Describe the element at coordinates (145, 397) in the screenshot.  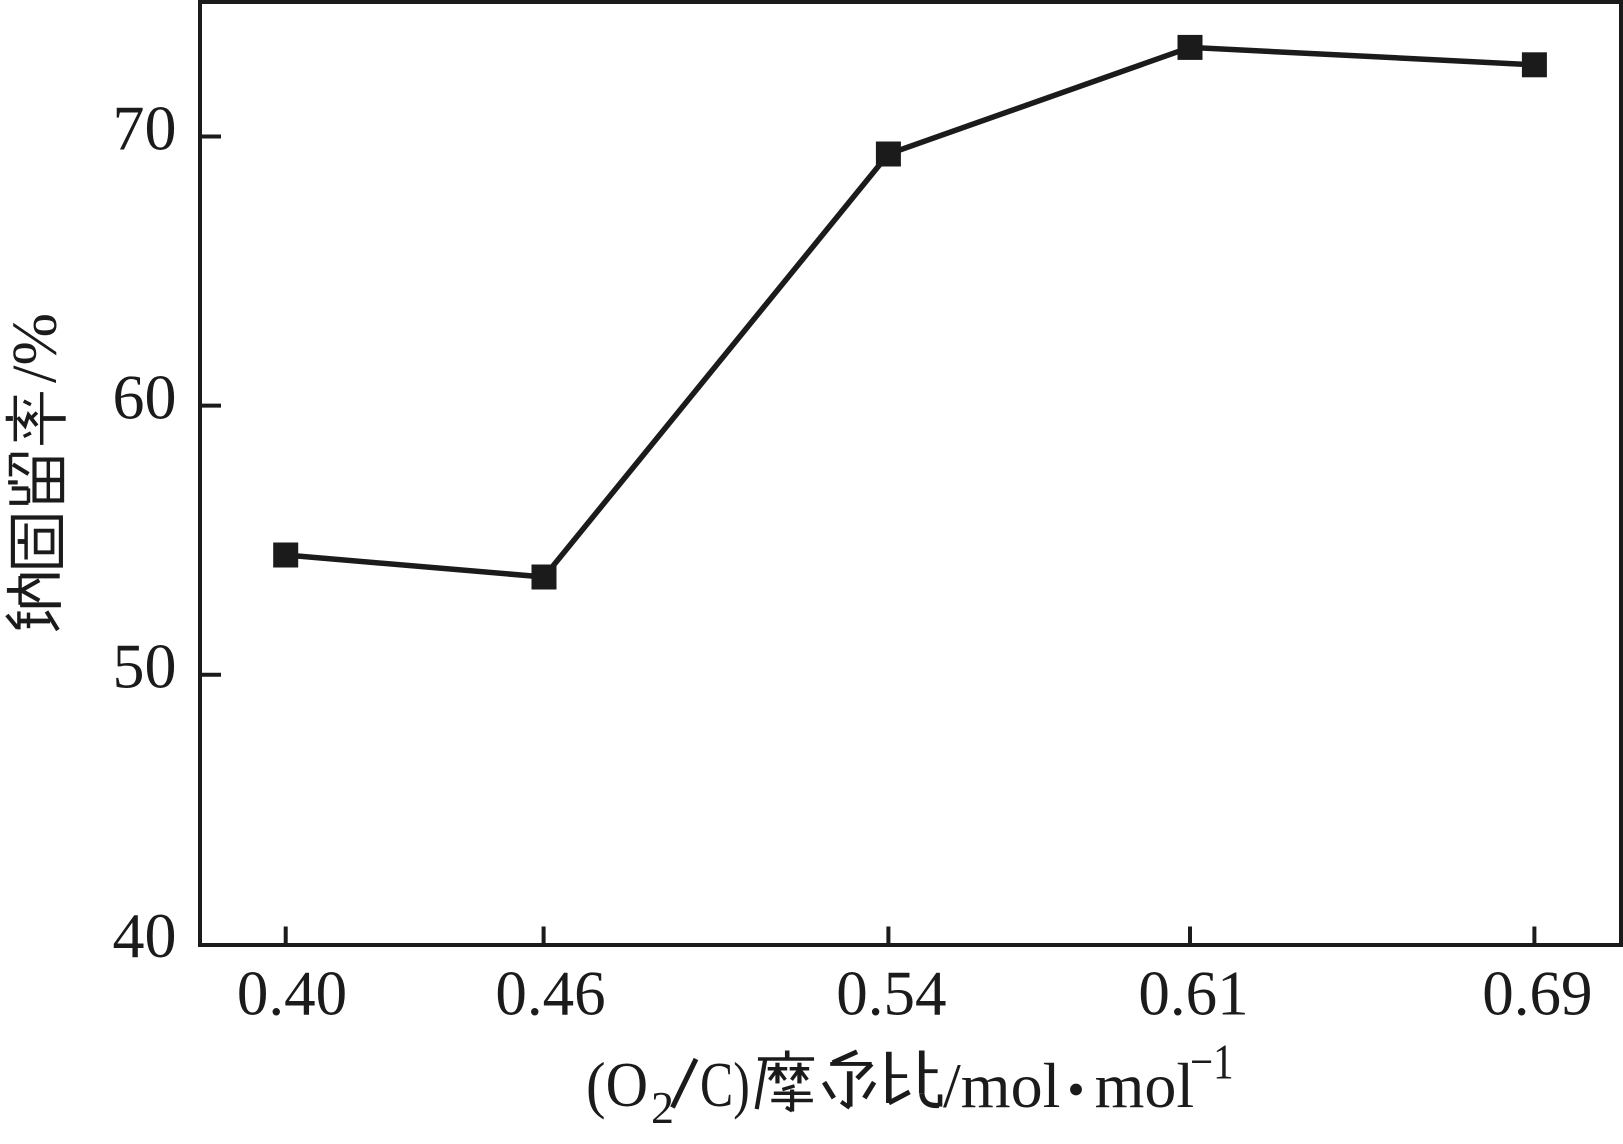
I see `svg-text: 60` at that location.